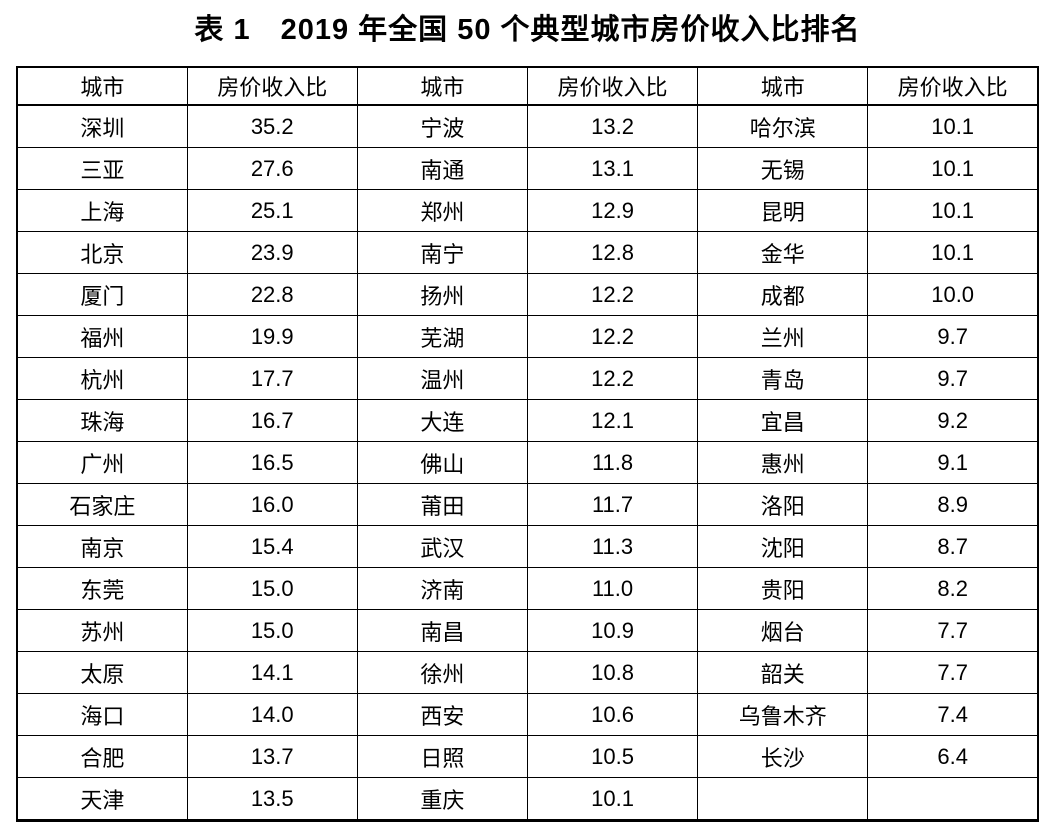 This screenshot has height=838, width=1055. I want to click on city-cell: 乌鲁木齐, so click(783, 714).